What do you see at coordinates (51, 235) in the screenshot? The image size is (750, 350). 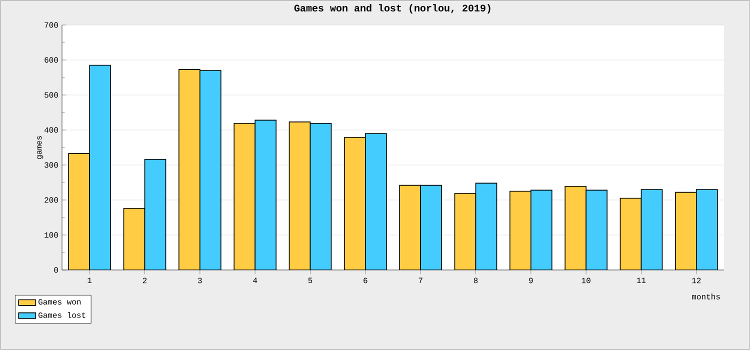 I see `y-tick-label: 100` at bounding box center [51, 235].